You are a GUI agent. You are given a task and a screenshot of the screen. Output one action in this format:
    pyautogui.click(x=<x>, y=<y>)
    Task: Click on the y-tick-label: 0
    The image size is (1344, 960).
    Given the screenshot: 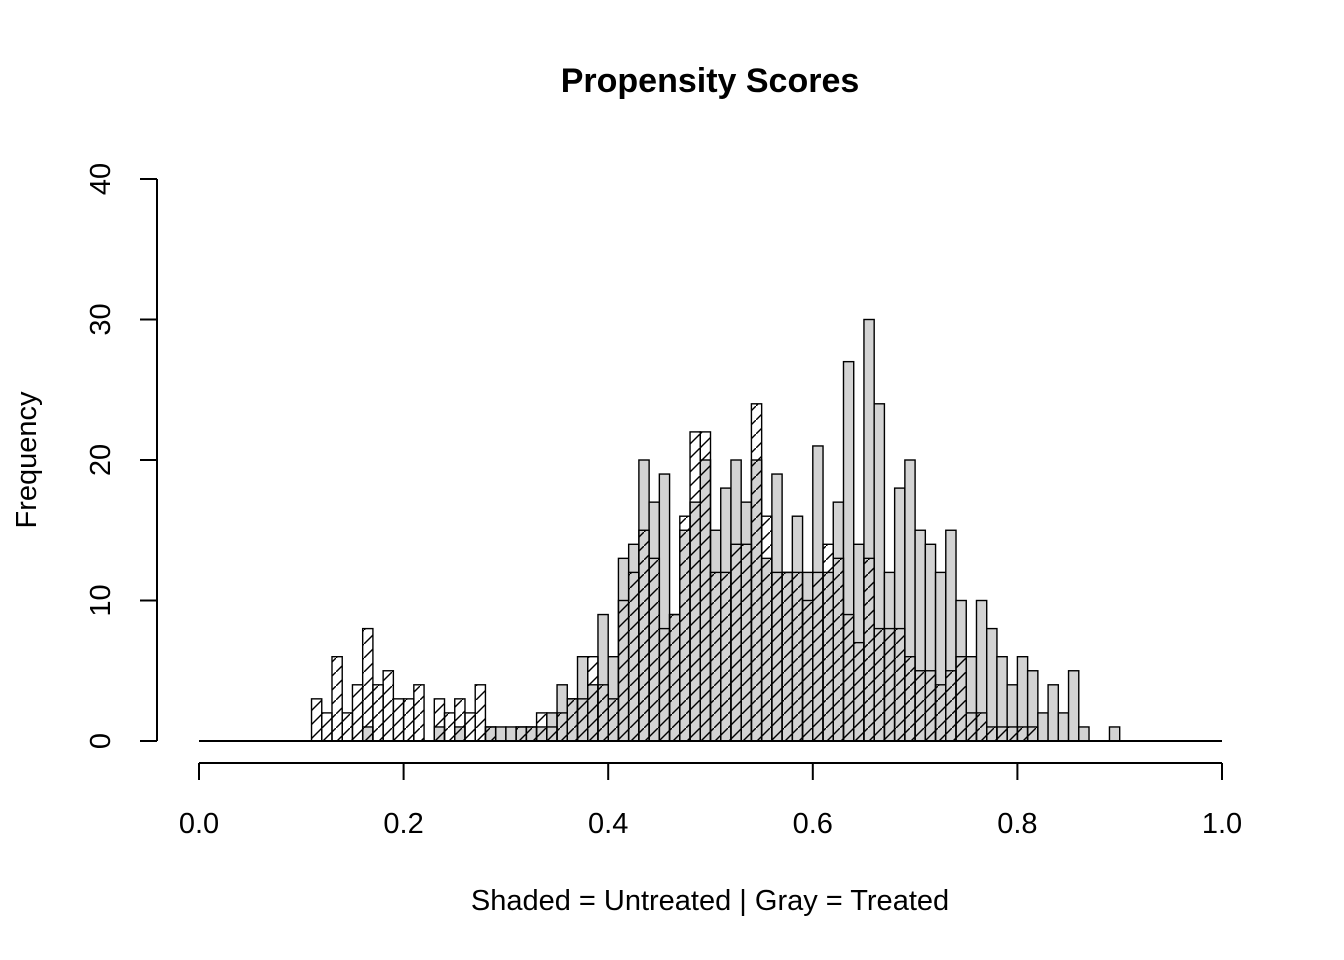 What is the action you would take?
    pyautogui.click(x=101, y=741)
    